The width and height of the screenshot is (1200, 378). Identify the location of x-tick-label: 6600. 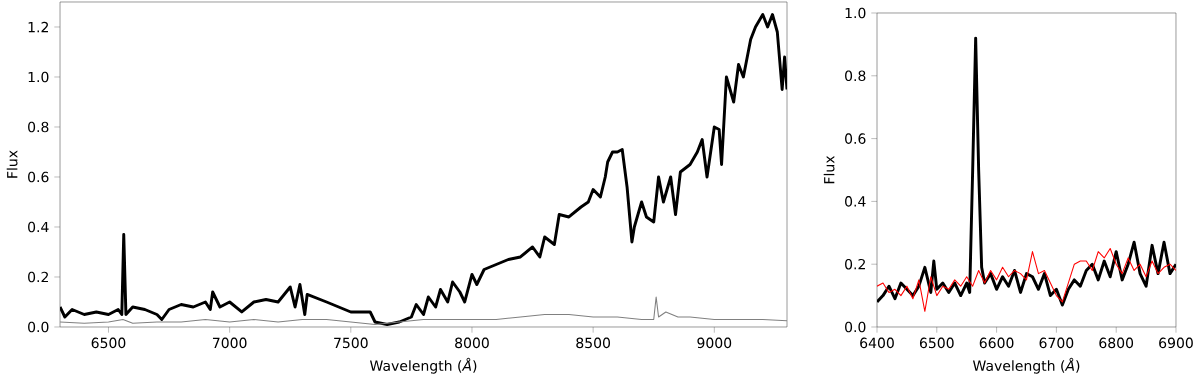
(996, 343).